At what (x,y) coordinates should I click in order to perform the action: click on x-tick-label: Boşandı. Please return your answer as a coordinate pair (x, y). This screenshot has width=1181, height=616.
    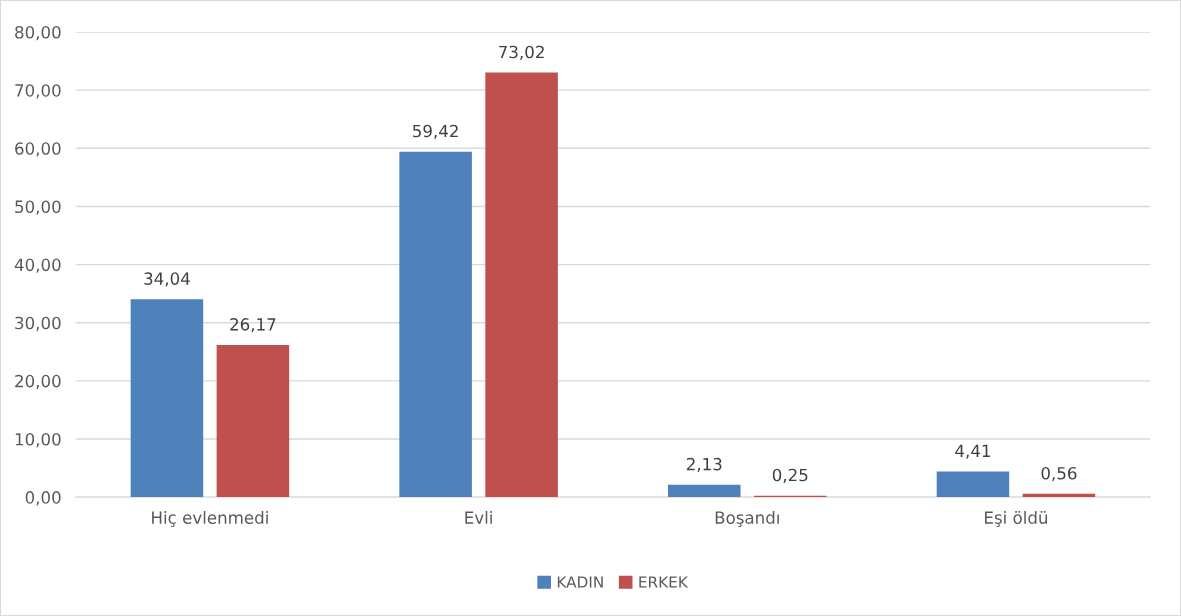
    Looking at the image, I should click on (747, 519).